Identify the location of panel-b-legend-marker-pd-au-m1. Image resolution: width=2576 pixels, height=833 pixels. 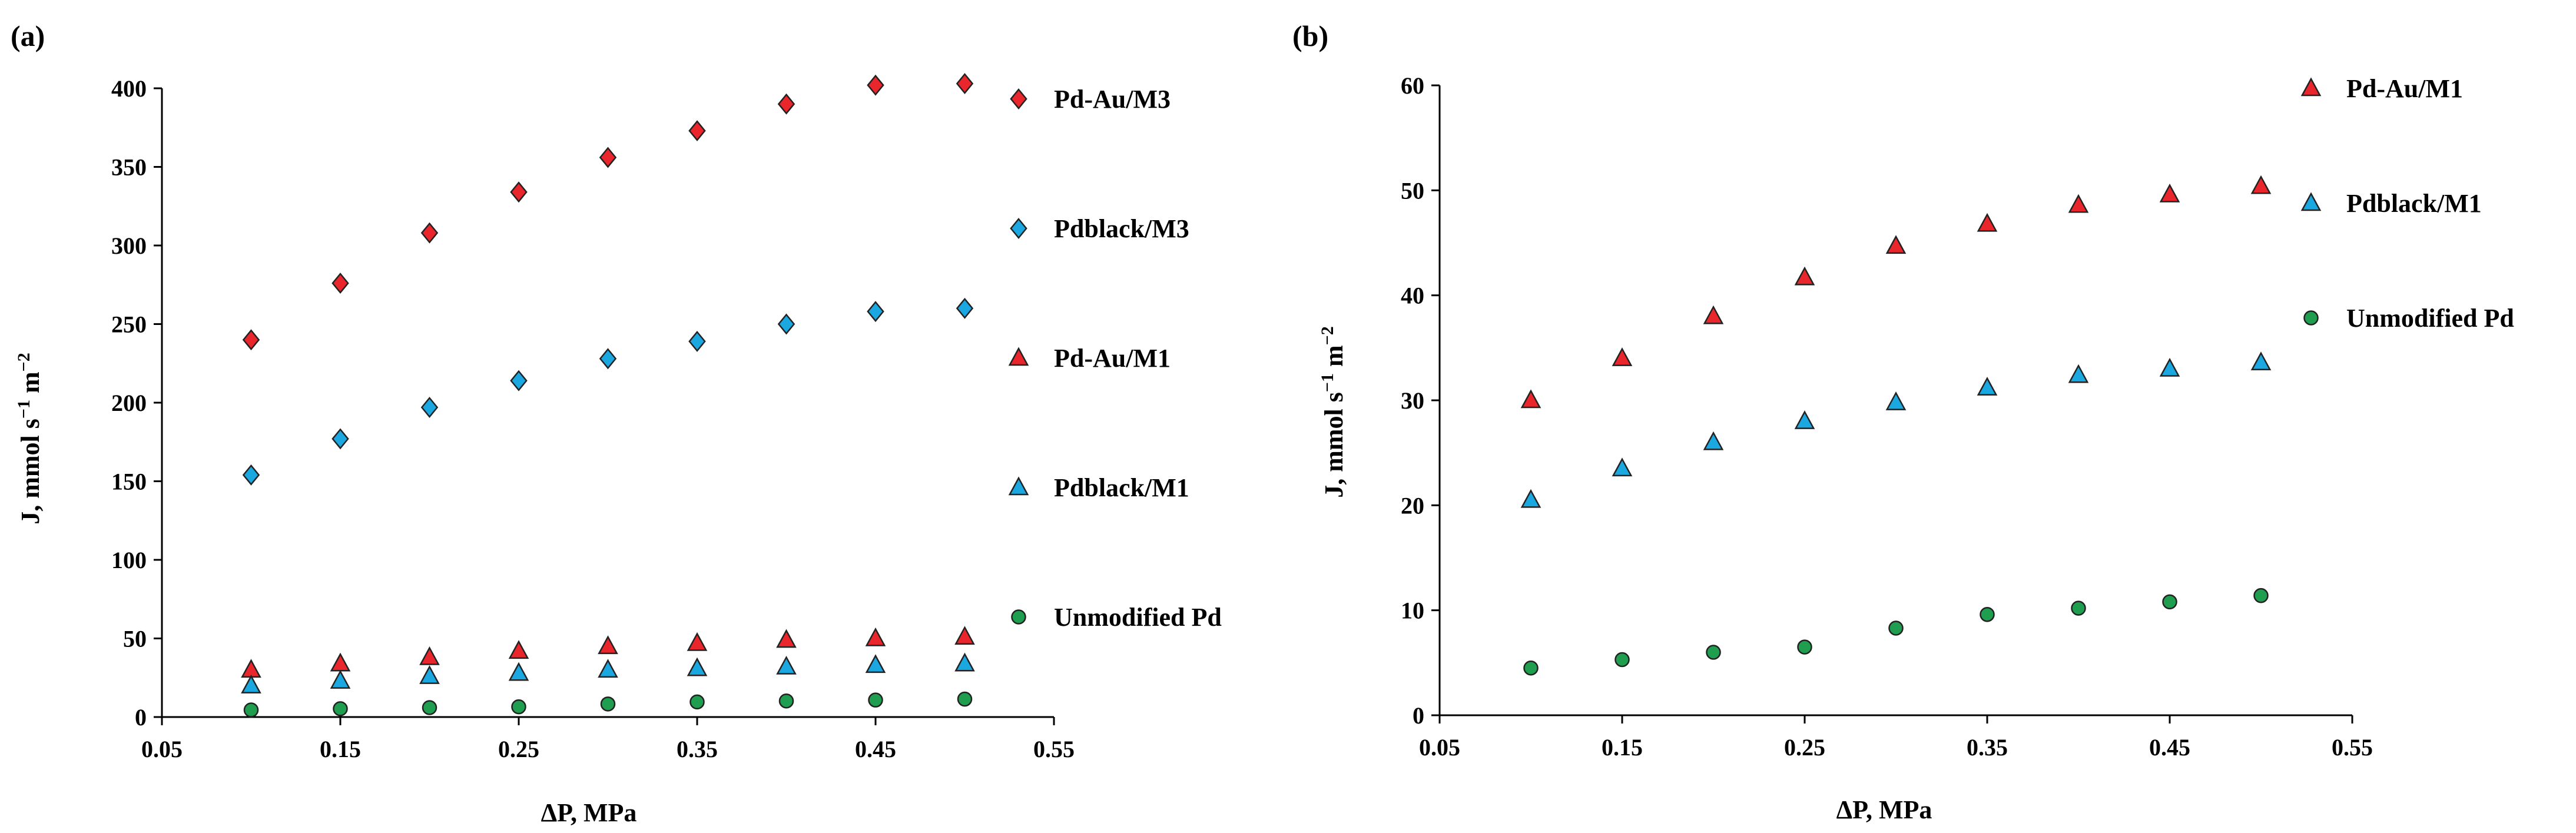
(2311, 87).